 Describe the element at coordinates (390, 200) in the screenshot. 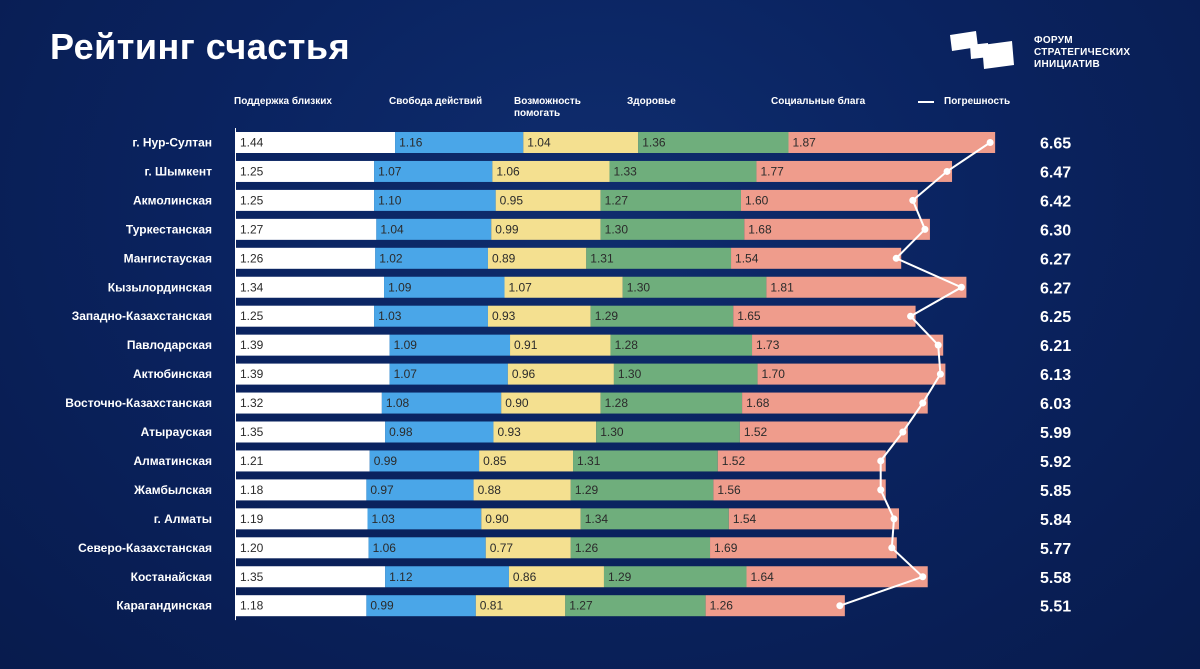

I see `data-label-freedom: 1.10` at that location.